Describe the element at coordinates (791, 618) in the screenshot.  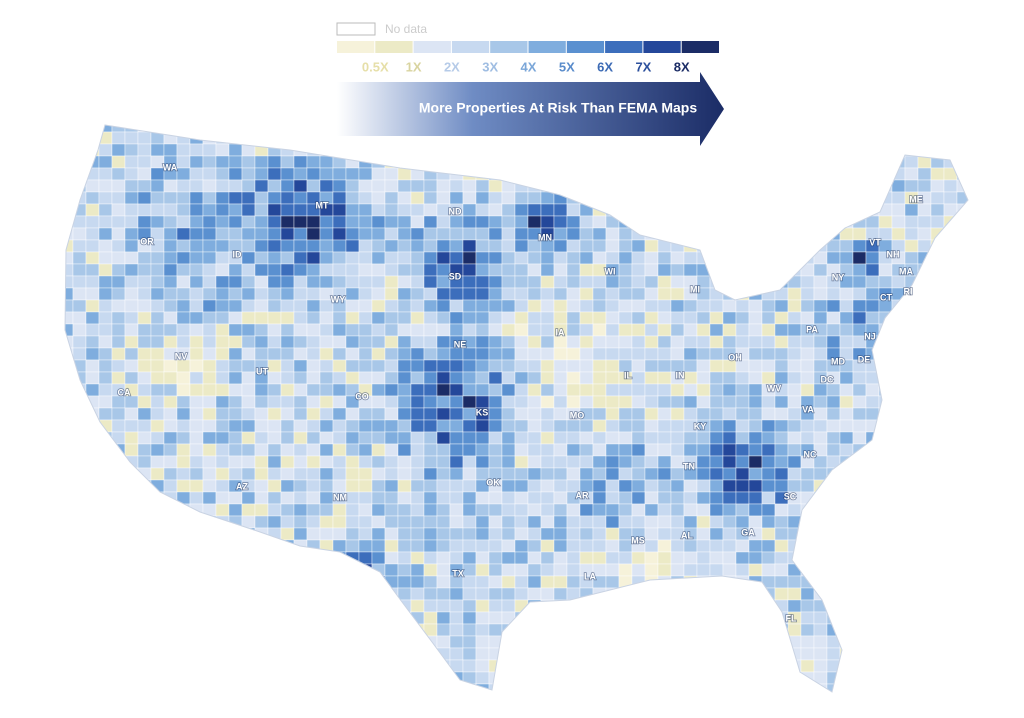
I see `state-label: FL` at that location.